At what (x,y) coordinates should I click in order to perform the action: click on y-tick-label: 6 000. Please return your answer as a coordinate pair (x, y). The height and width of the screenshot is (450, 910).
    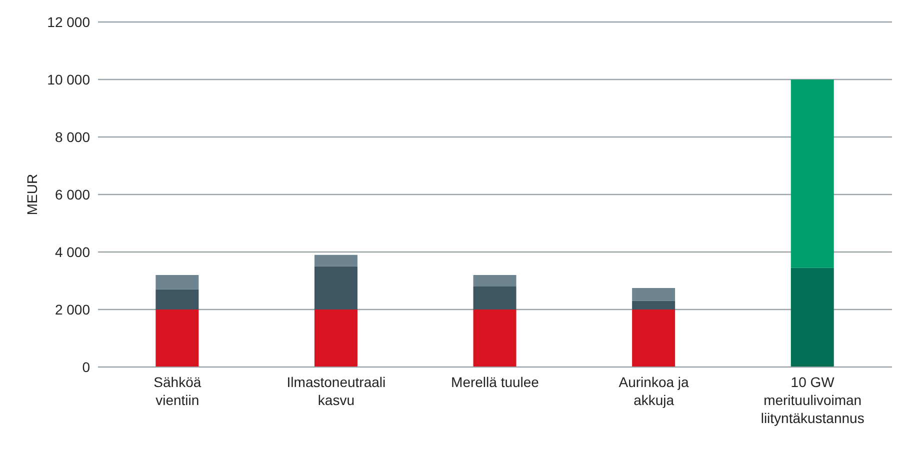
    Looking at the image, I should click on (72, 194).